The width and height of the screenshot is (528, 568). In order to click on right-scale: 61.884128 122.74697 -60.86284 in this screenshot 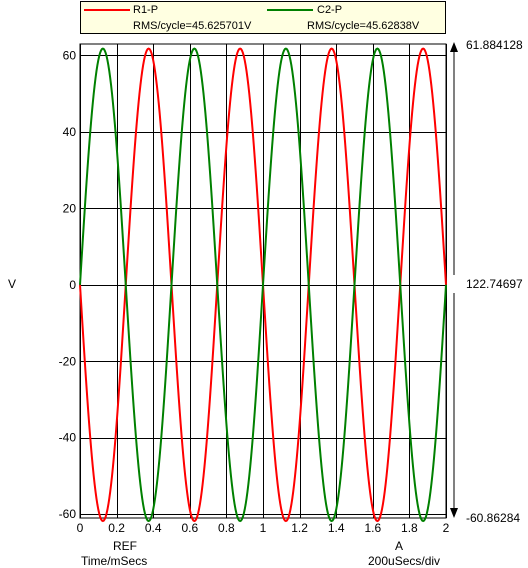, I will do `click(486, 281)`.